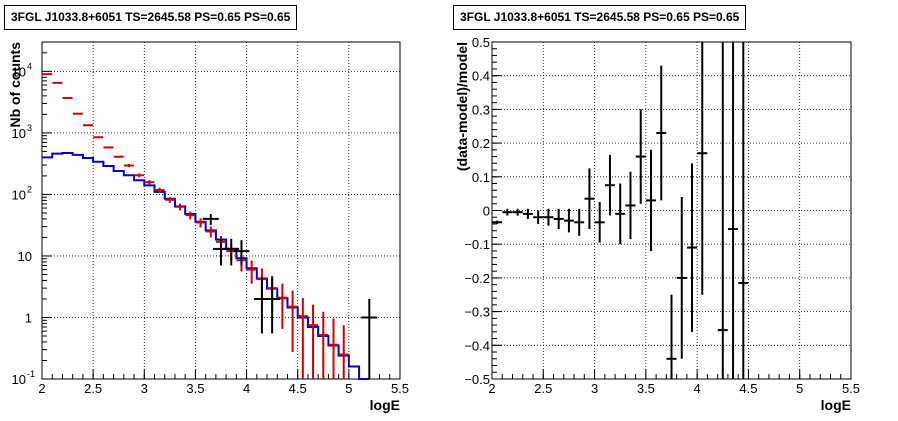 Image resolution: width=898 pixels, height=421 pixels. What do you see at coordinates (31, 374) in the screenshot?
I see `y-tick-exponent: -1` at bounding box center [31, 374].